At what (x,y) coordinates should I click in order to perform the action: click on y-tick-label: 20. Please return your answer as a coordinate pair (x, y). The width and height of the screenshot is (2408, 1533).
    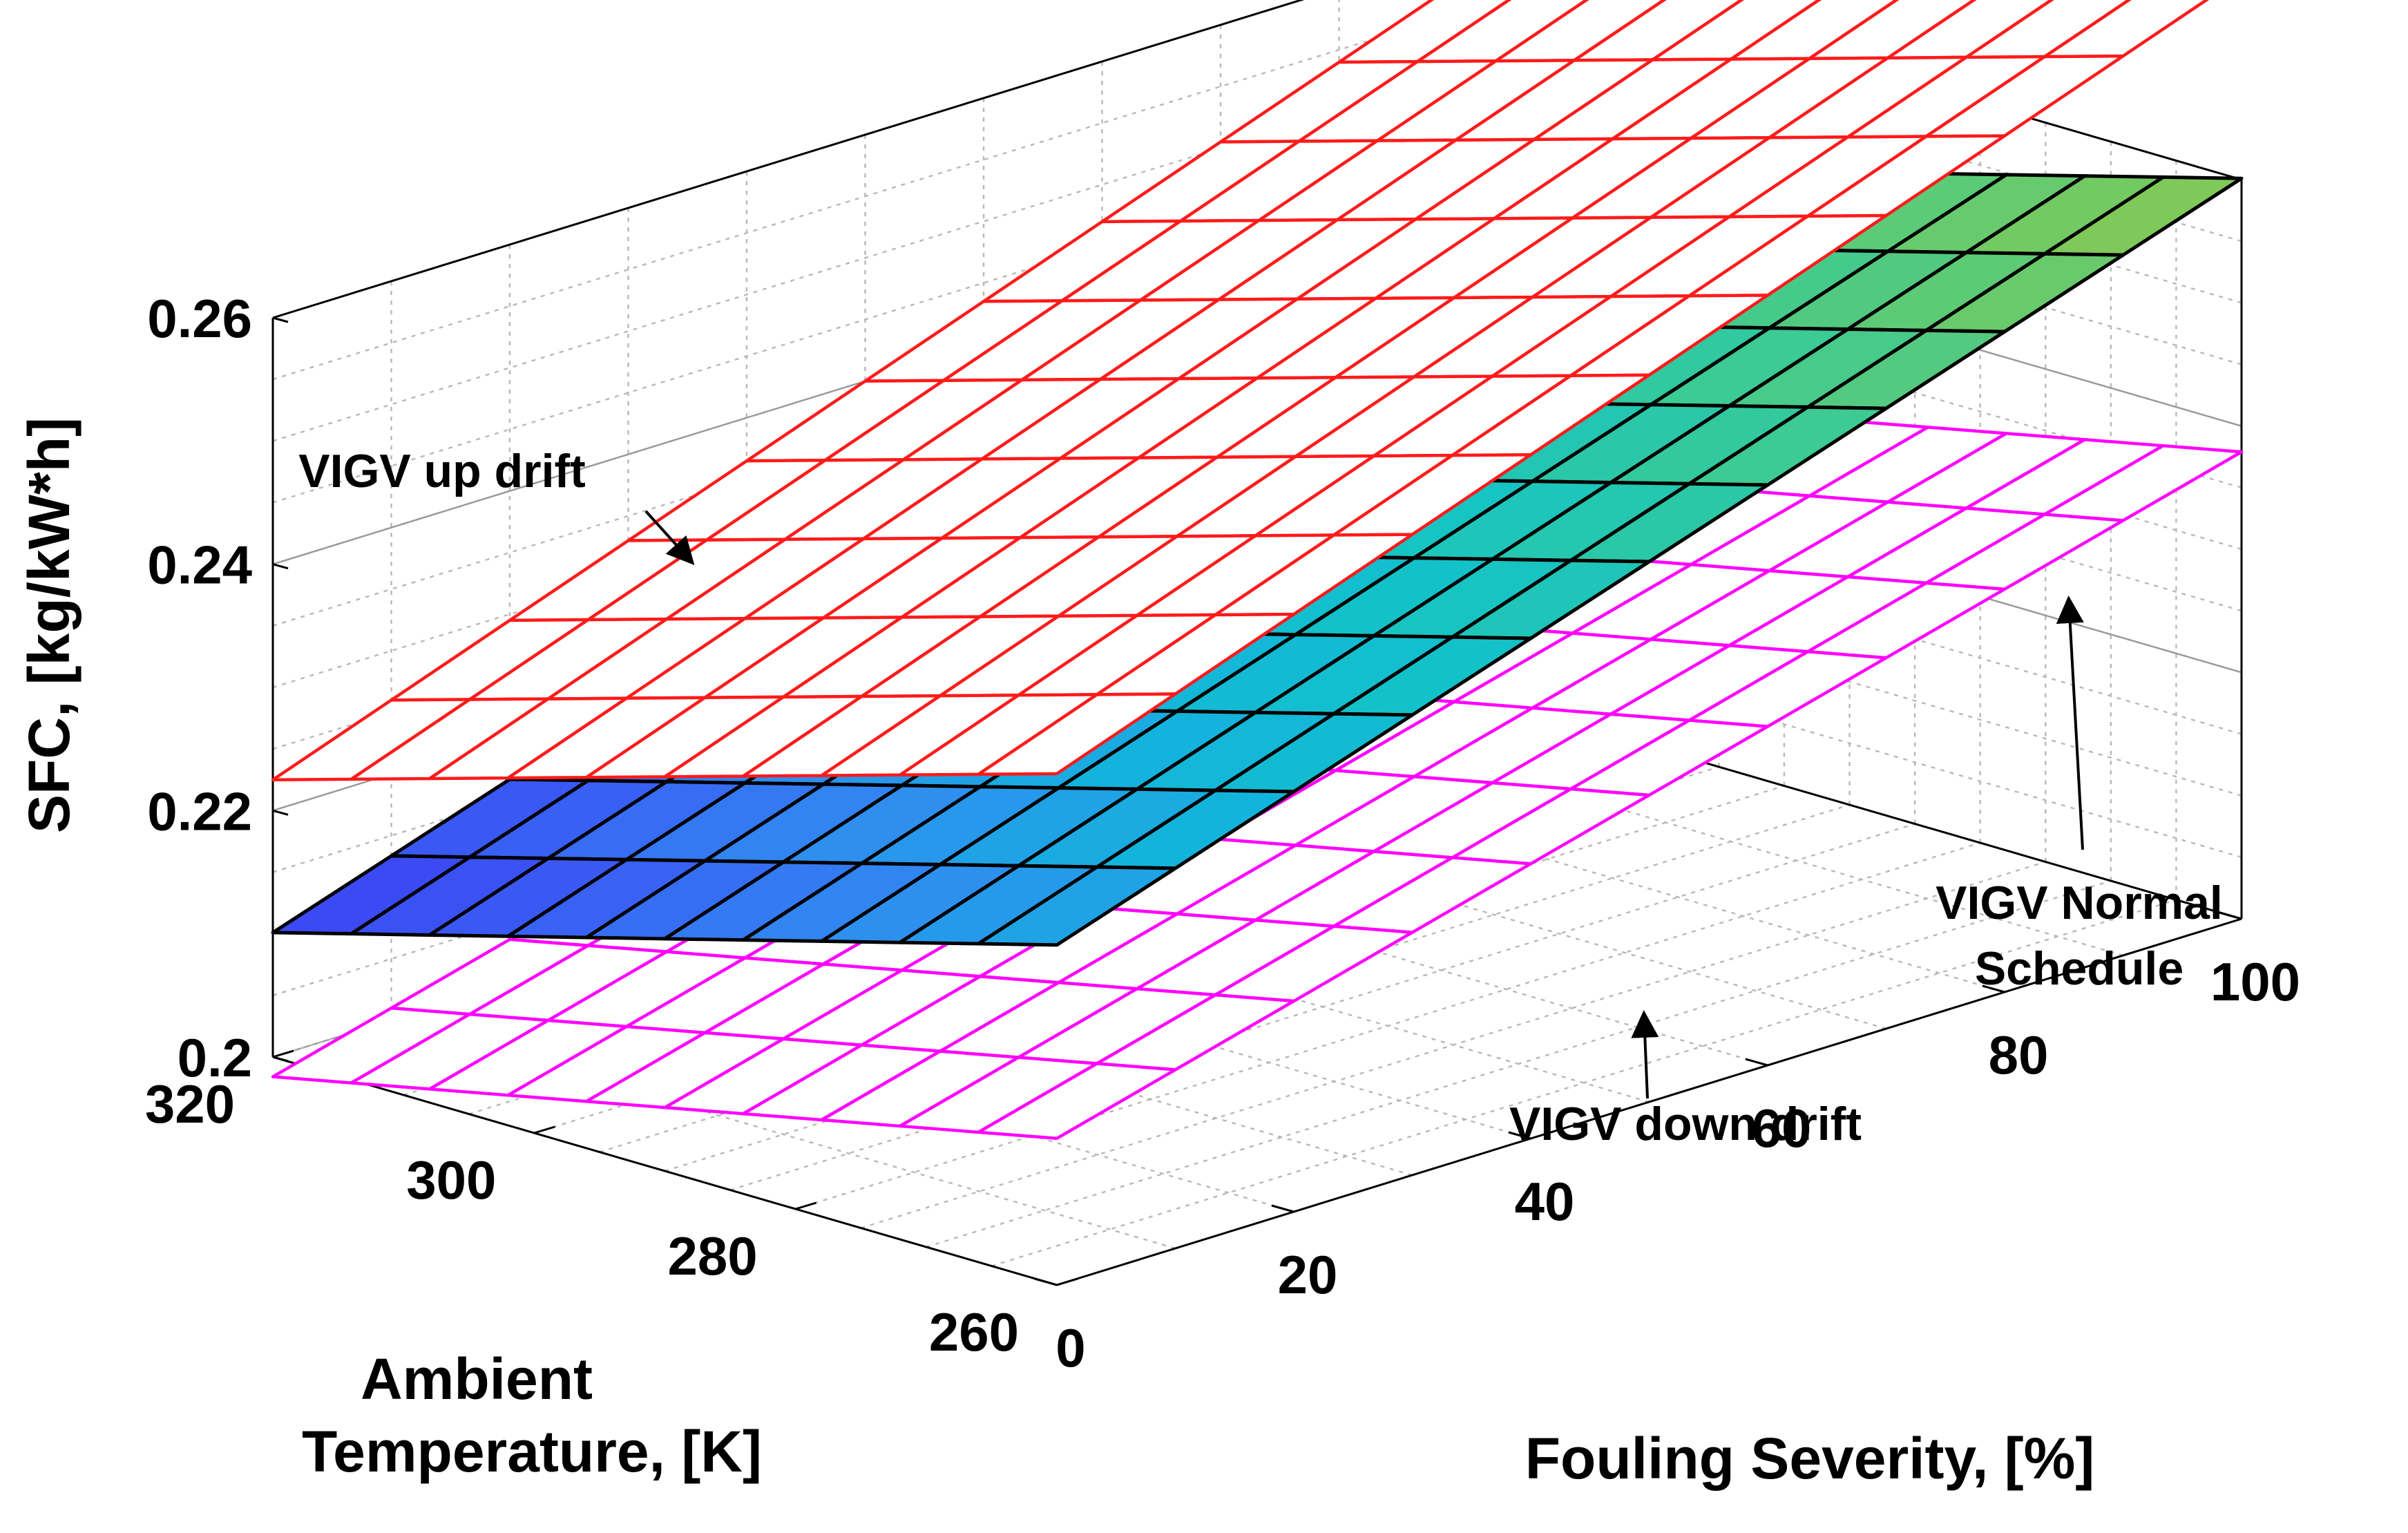
    Looking at the image, I should click on (1308, 1274).